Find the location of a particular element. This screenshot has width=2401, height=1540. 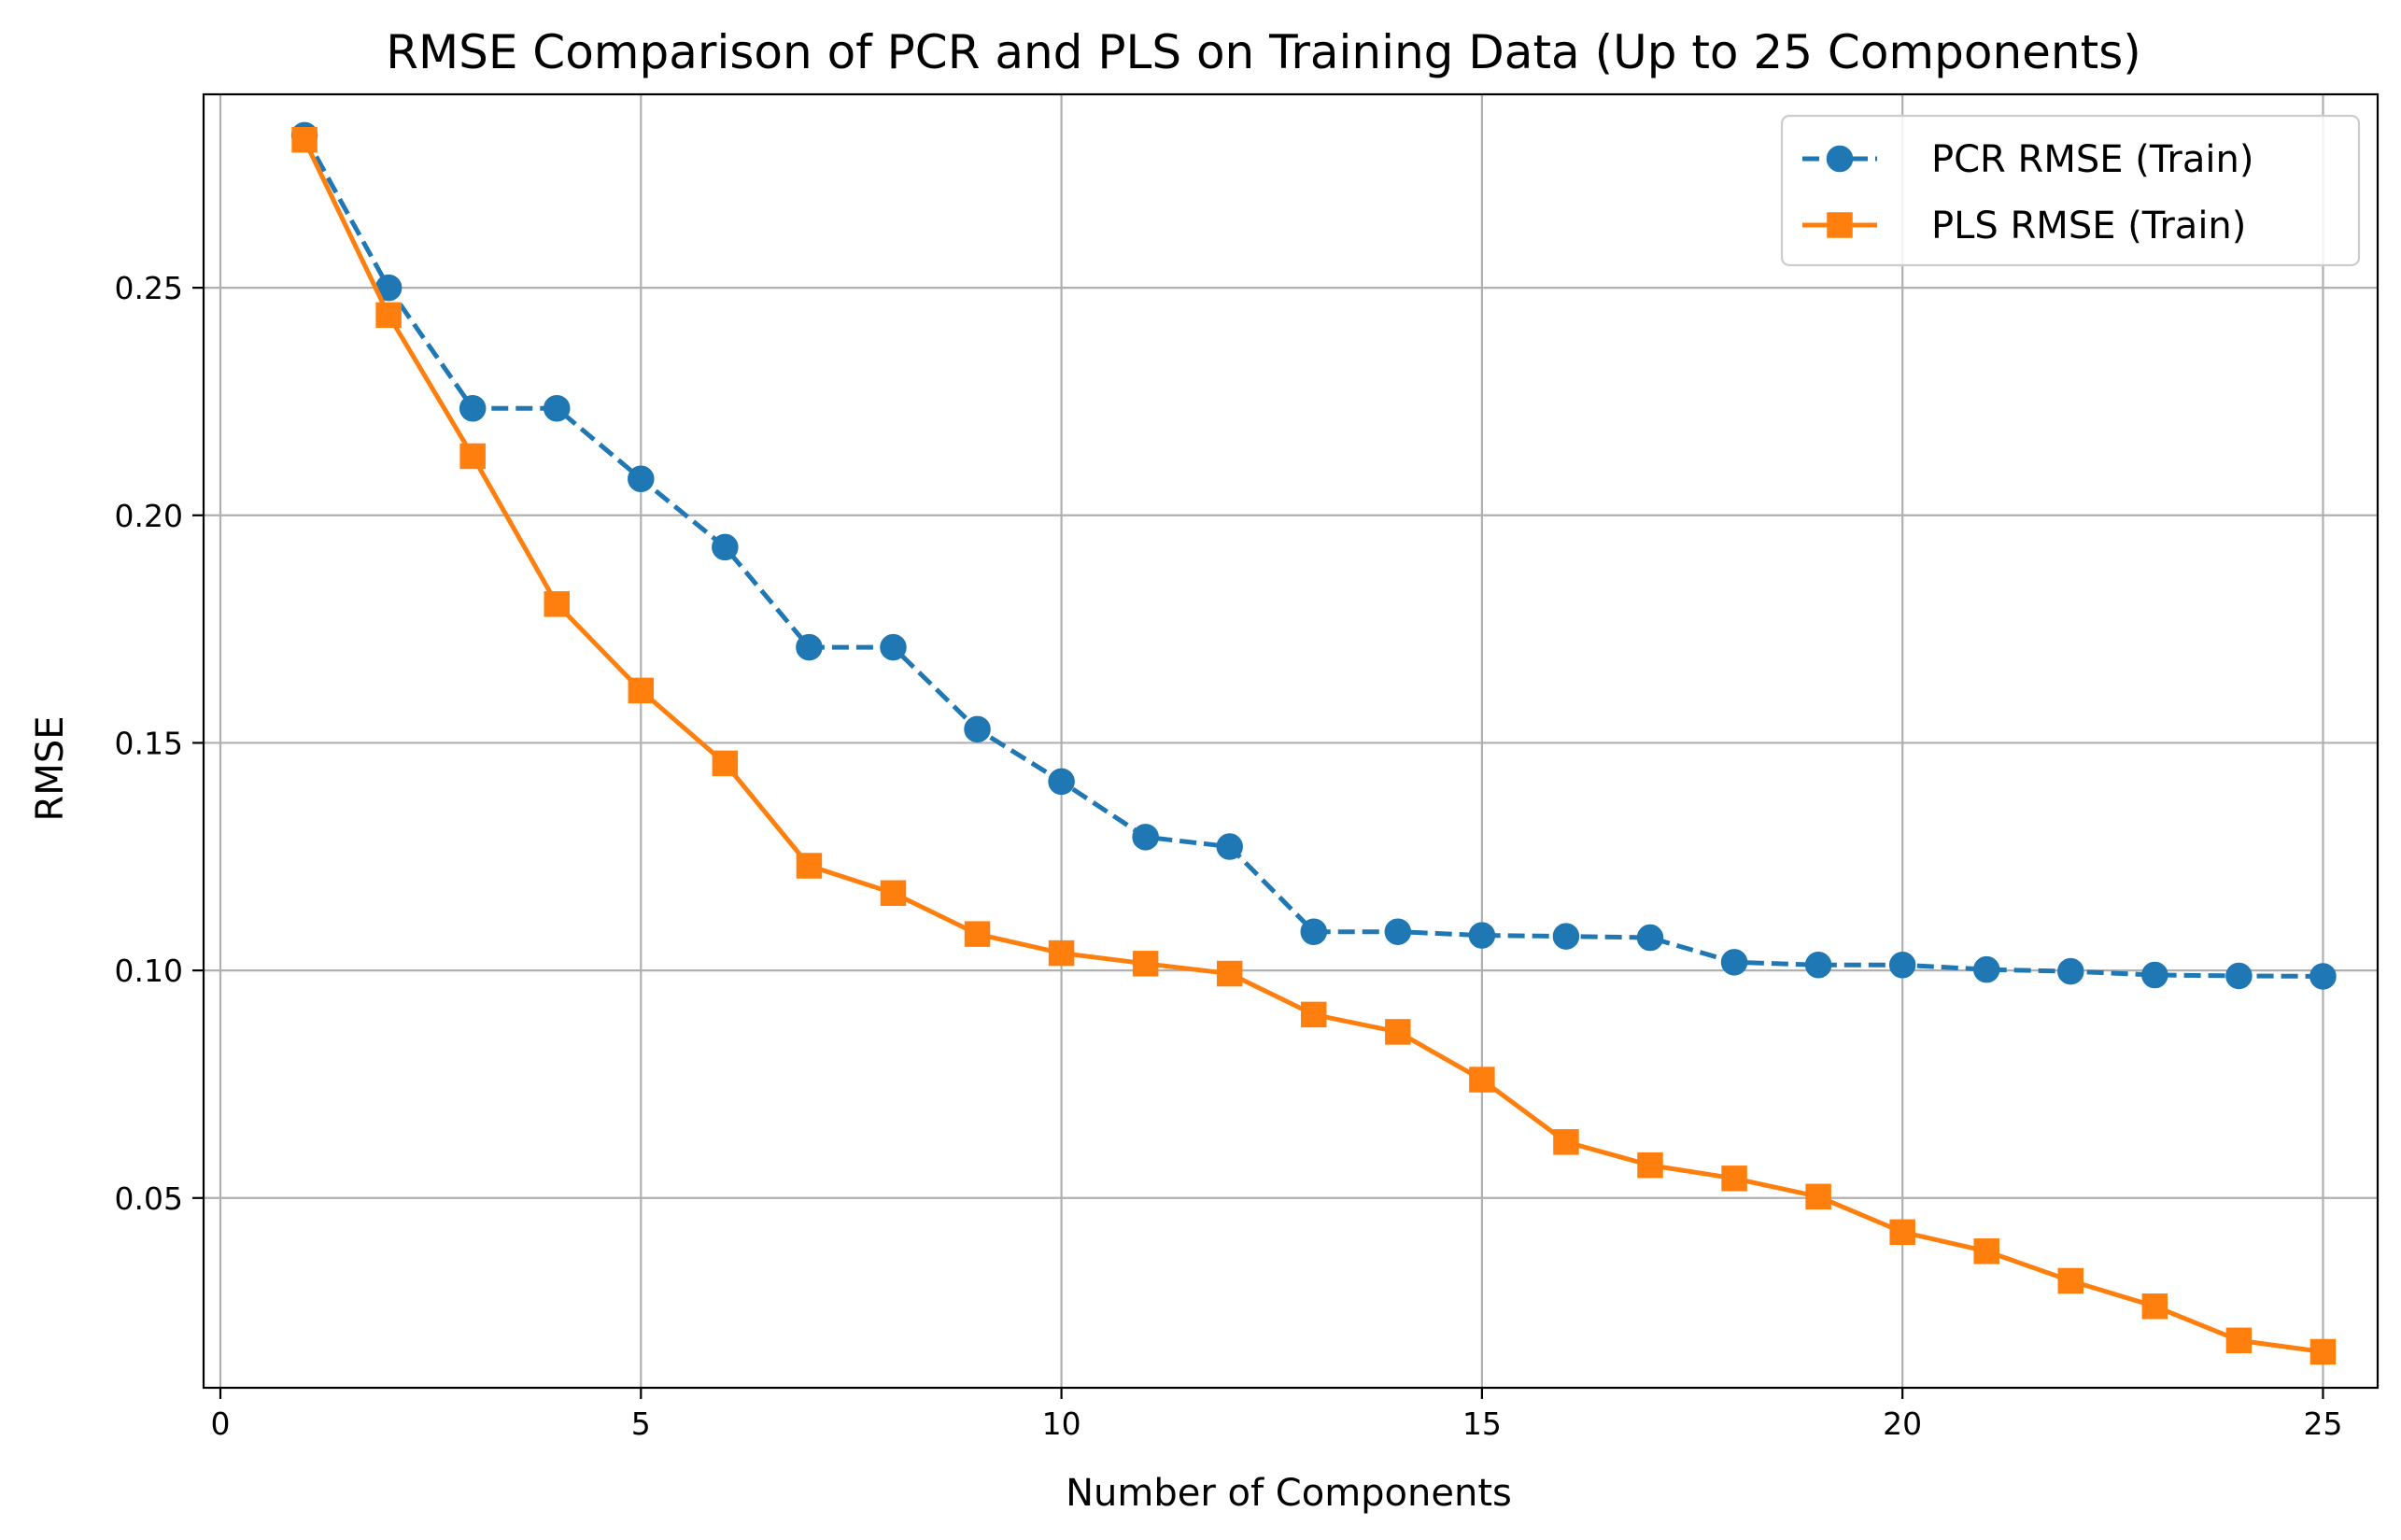

legend: PCR RMSE (Train) PLS RMSE (Train) is located at coordinates (2070, 190).